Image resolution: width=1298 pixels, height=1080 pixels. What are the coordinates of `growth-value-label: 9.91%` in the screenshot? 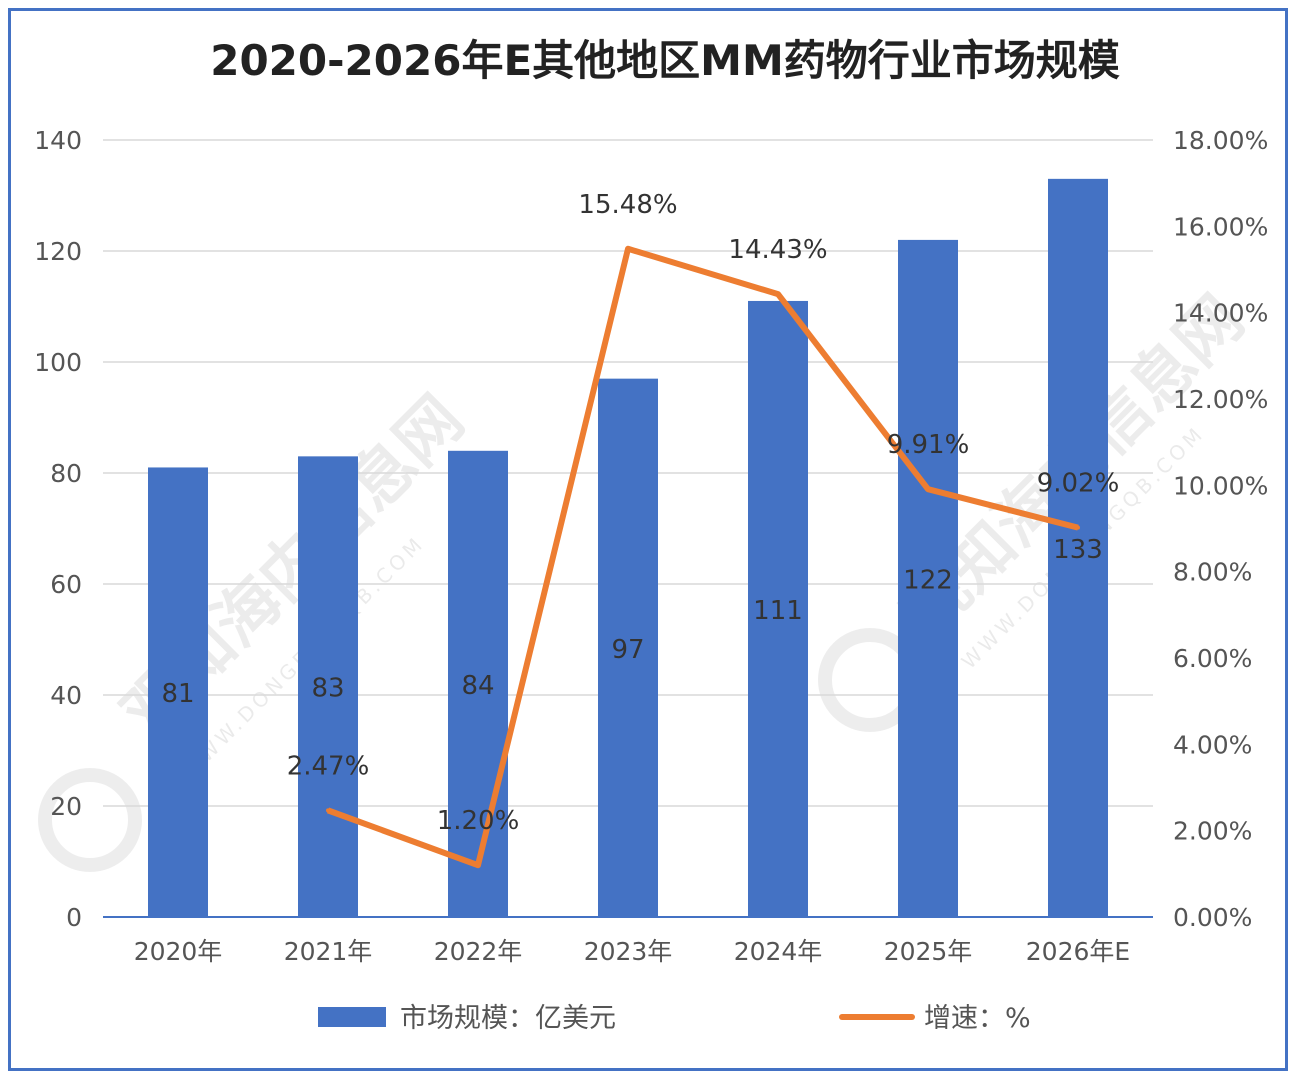 It's located at (928, 445).